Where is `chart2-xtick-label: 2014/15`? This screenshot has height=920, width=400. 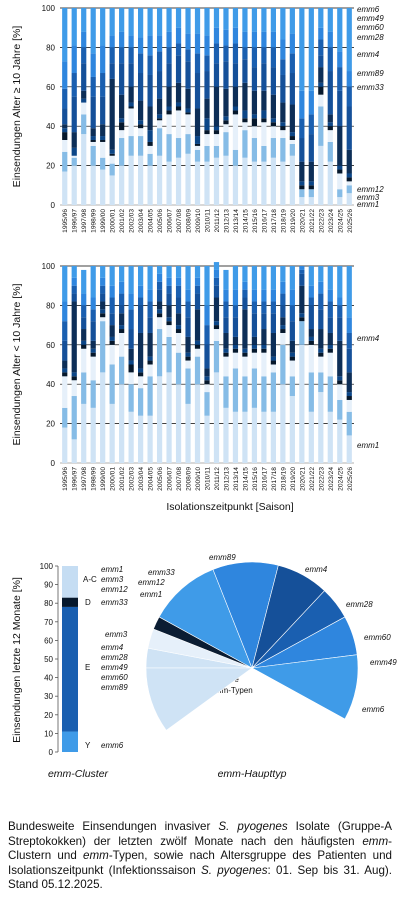
chart2-xtick-label: 2014/15 is located at coordinates (245, 479).